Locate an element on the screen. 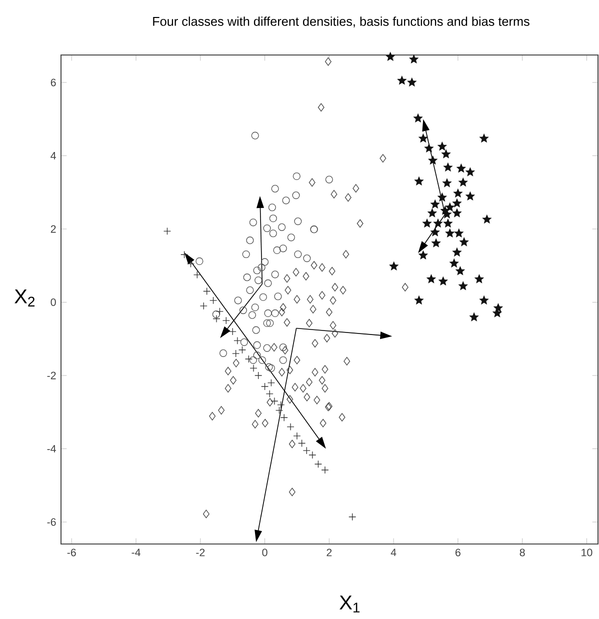  y-axis-title: X$_{2}$ is located at coordinates (24, 298).